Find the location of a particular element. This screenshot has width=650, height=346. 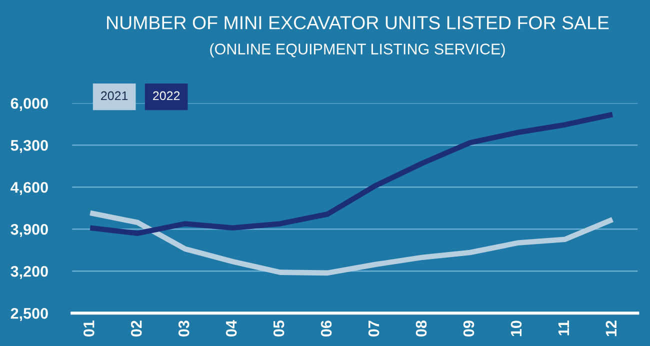

y-tick-label: 4,600 is located at coordinates (29, 189).